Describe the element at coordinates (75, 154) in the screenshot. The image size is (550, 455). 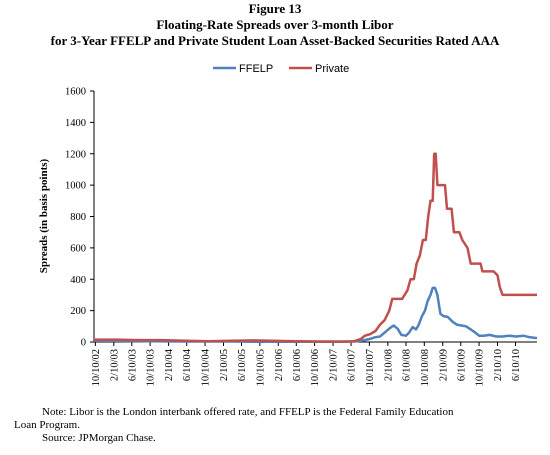
I see `y-tick-label: 1200` at that location.